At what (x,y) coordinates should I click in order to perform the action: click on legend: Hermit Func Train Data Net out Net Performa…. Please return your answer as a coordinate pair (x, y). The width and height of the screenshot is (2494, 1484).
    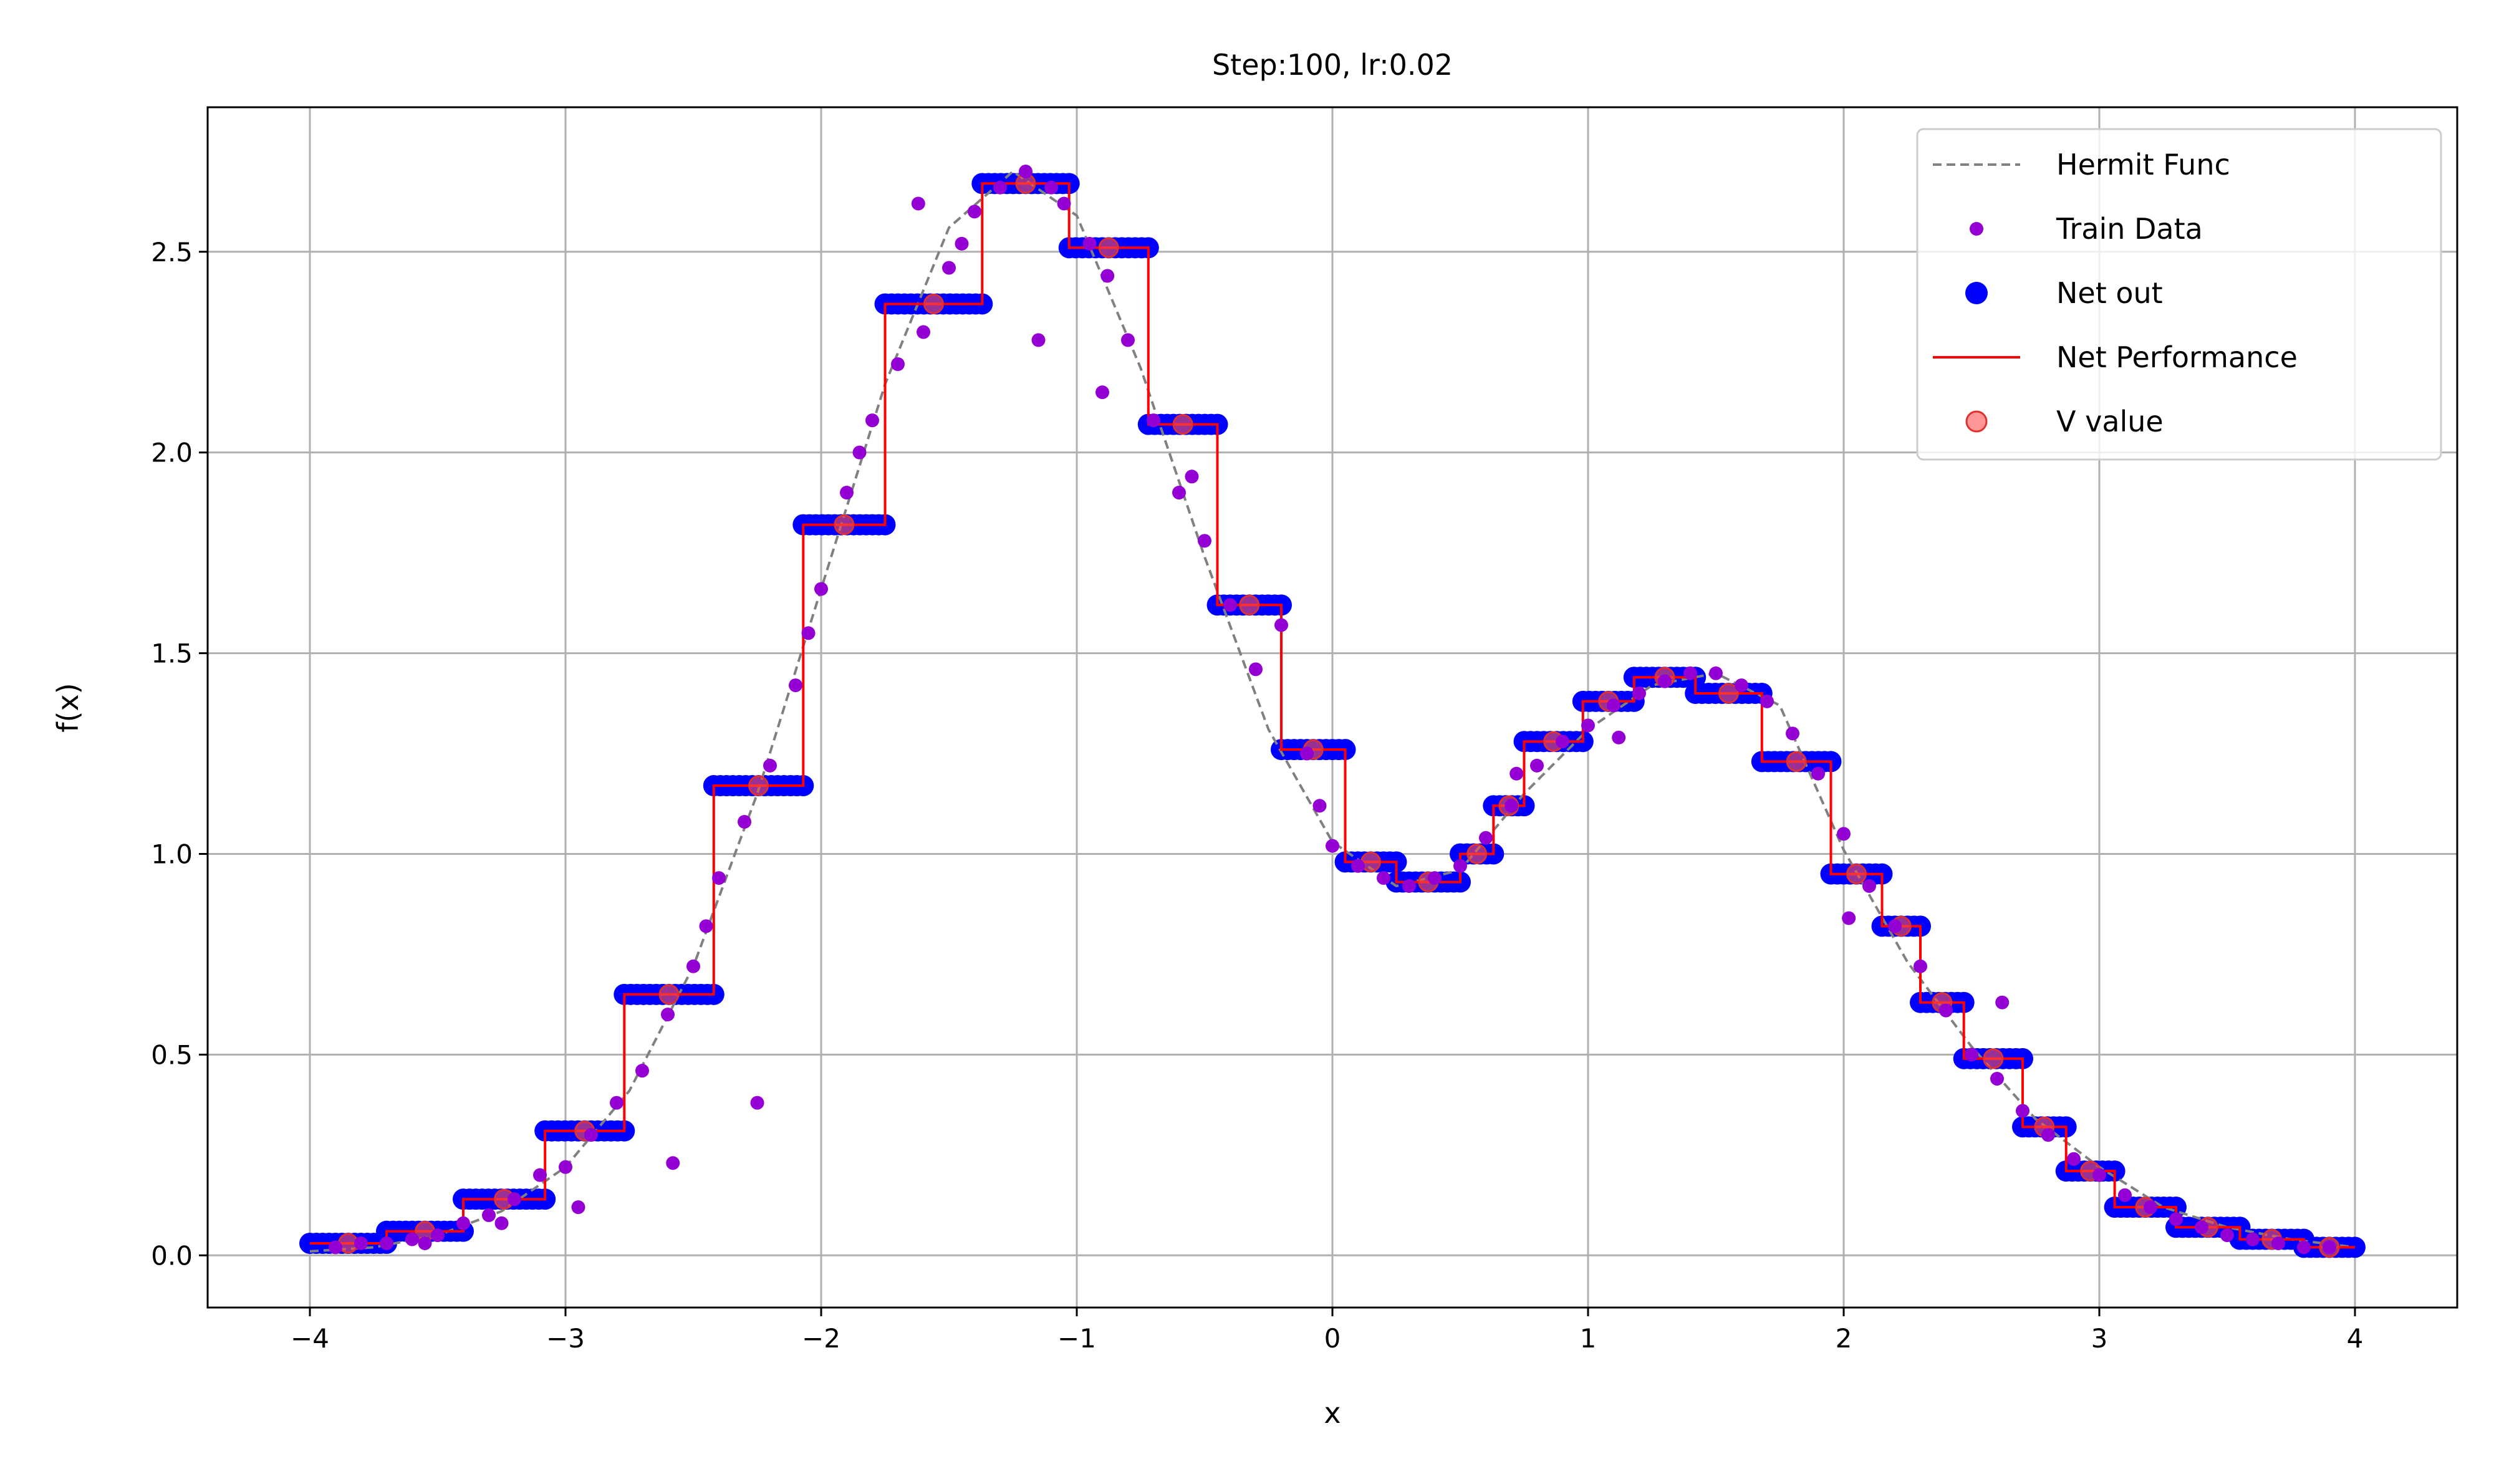
    Looking at the image, I should click on (2179, 295).